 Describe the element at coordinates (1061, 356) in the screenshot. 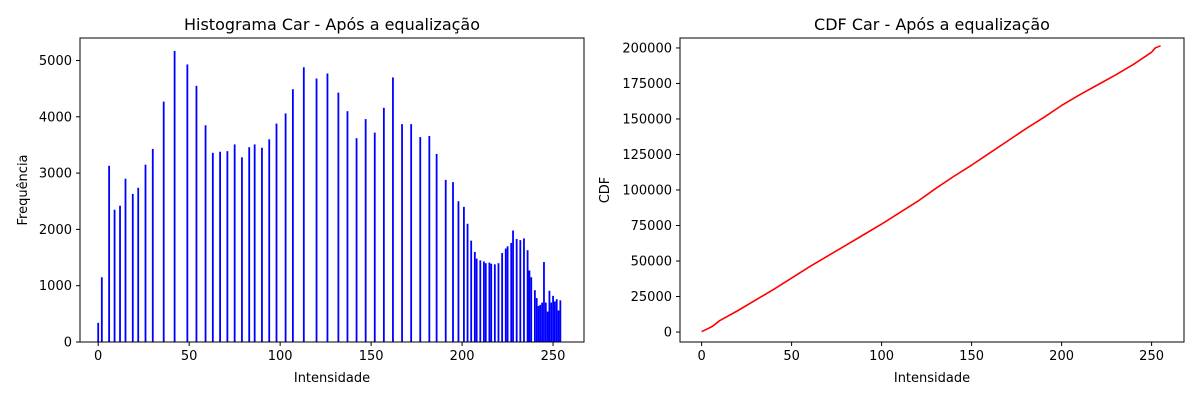

I see `cdf-x-tick-label: 200` at that location.